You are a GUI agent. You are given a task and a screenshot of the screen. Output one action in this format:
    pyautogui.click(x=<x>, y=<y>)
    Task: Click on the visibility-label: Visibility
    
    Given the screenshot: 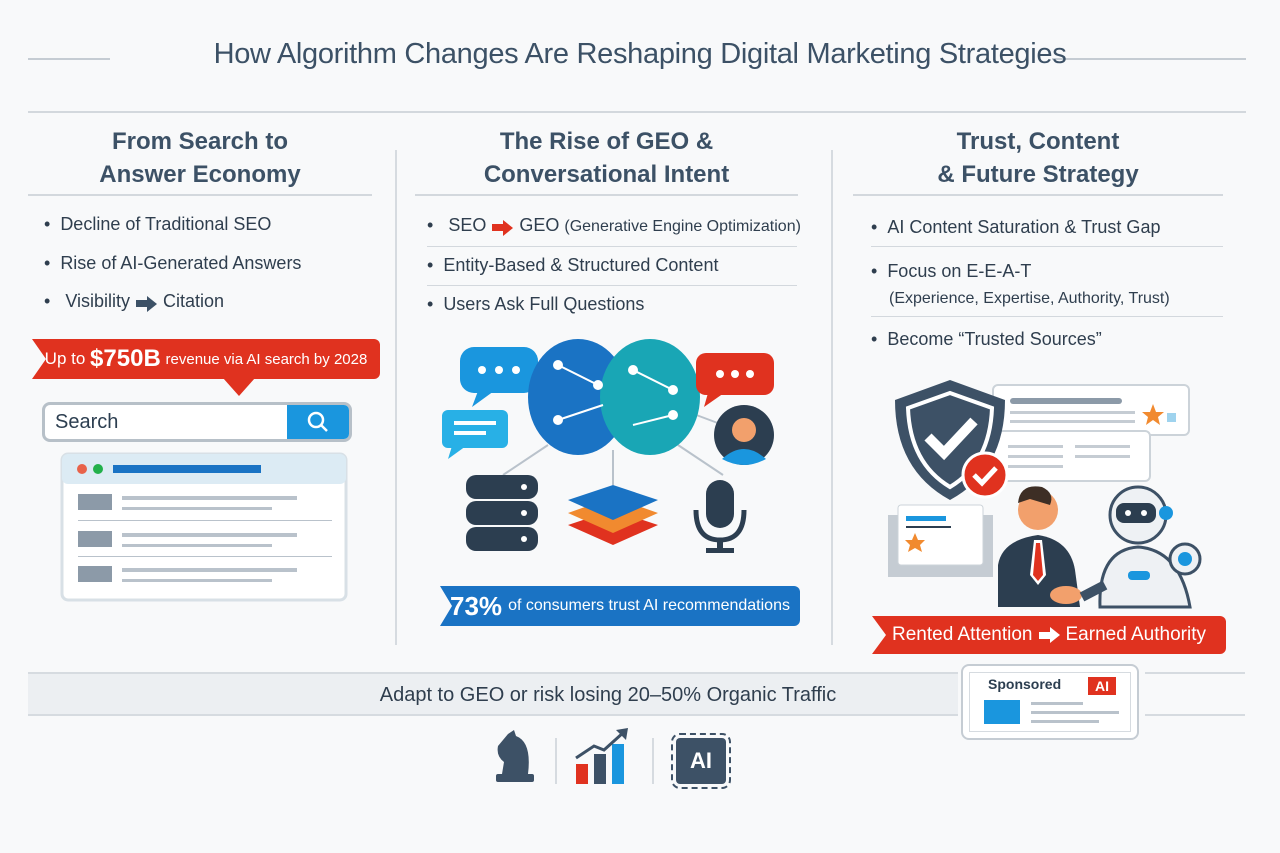 What is the action you would take?
    pyautogui.click(x=98, y=301)
    